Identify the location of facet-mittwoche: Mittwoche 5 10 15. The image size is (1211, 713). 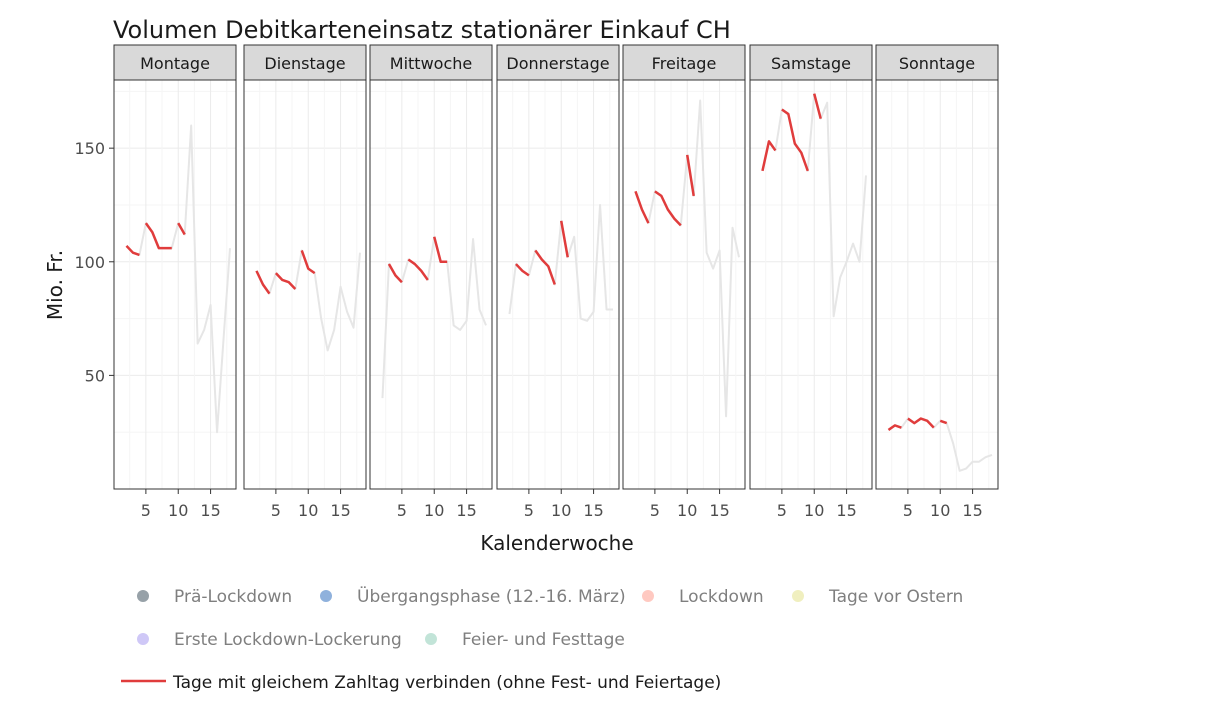
(431, 282).